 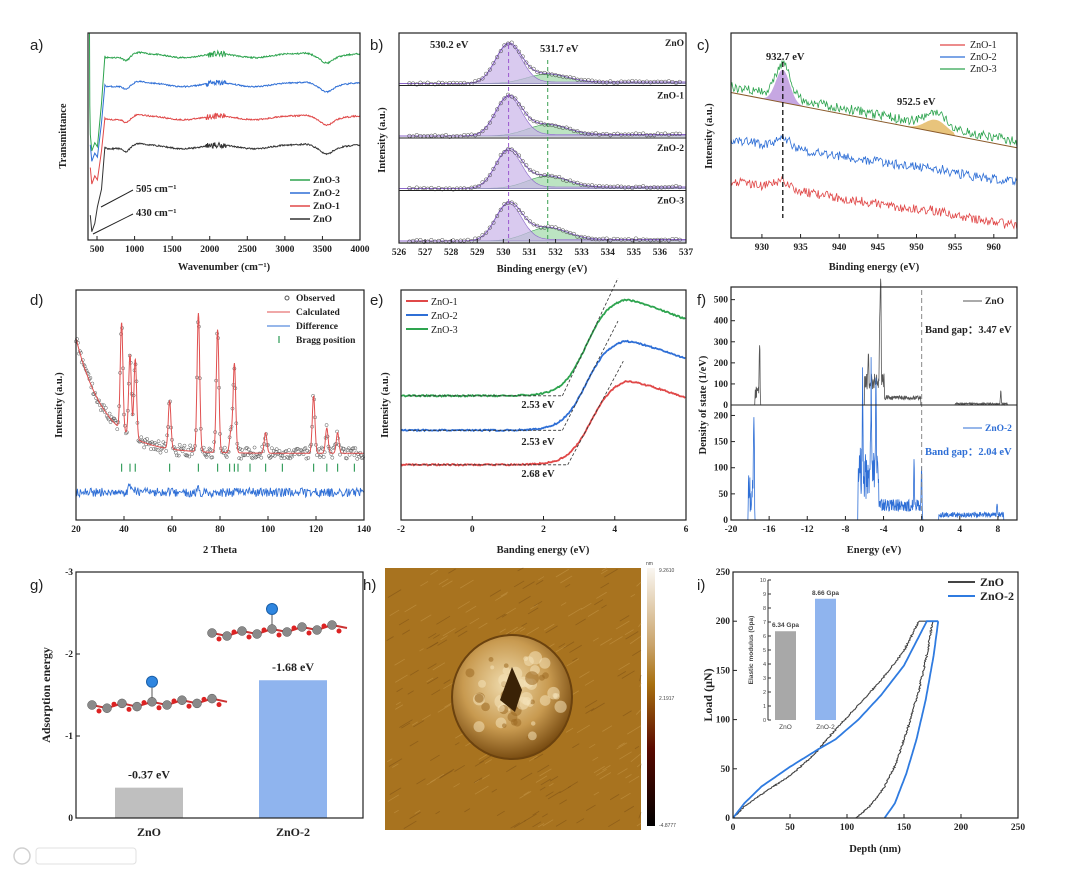 I want to click on y-tick-label: 0, so click(x=727, y=819).